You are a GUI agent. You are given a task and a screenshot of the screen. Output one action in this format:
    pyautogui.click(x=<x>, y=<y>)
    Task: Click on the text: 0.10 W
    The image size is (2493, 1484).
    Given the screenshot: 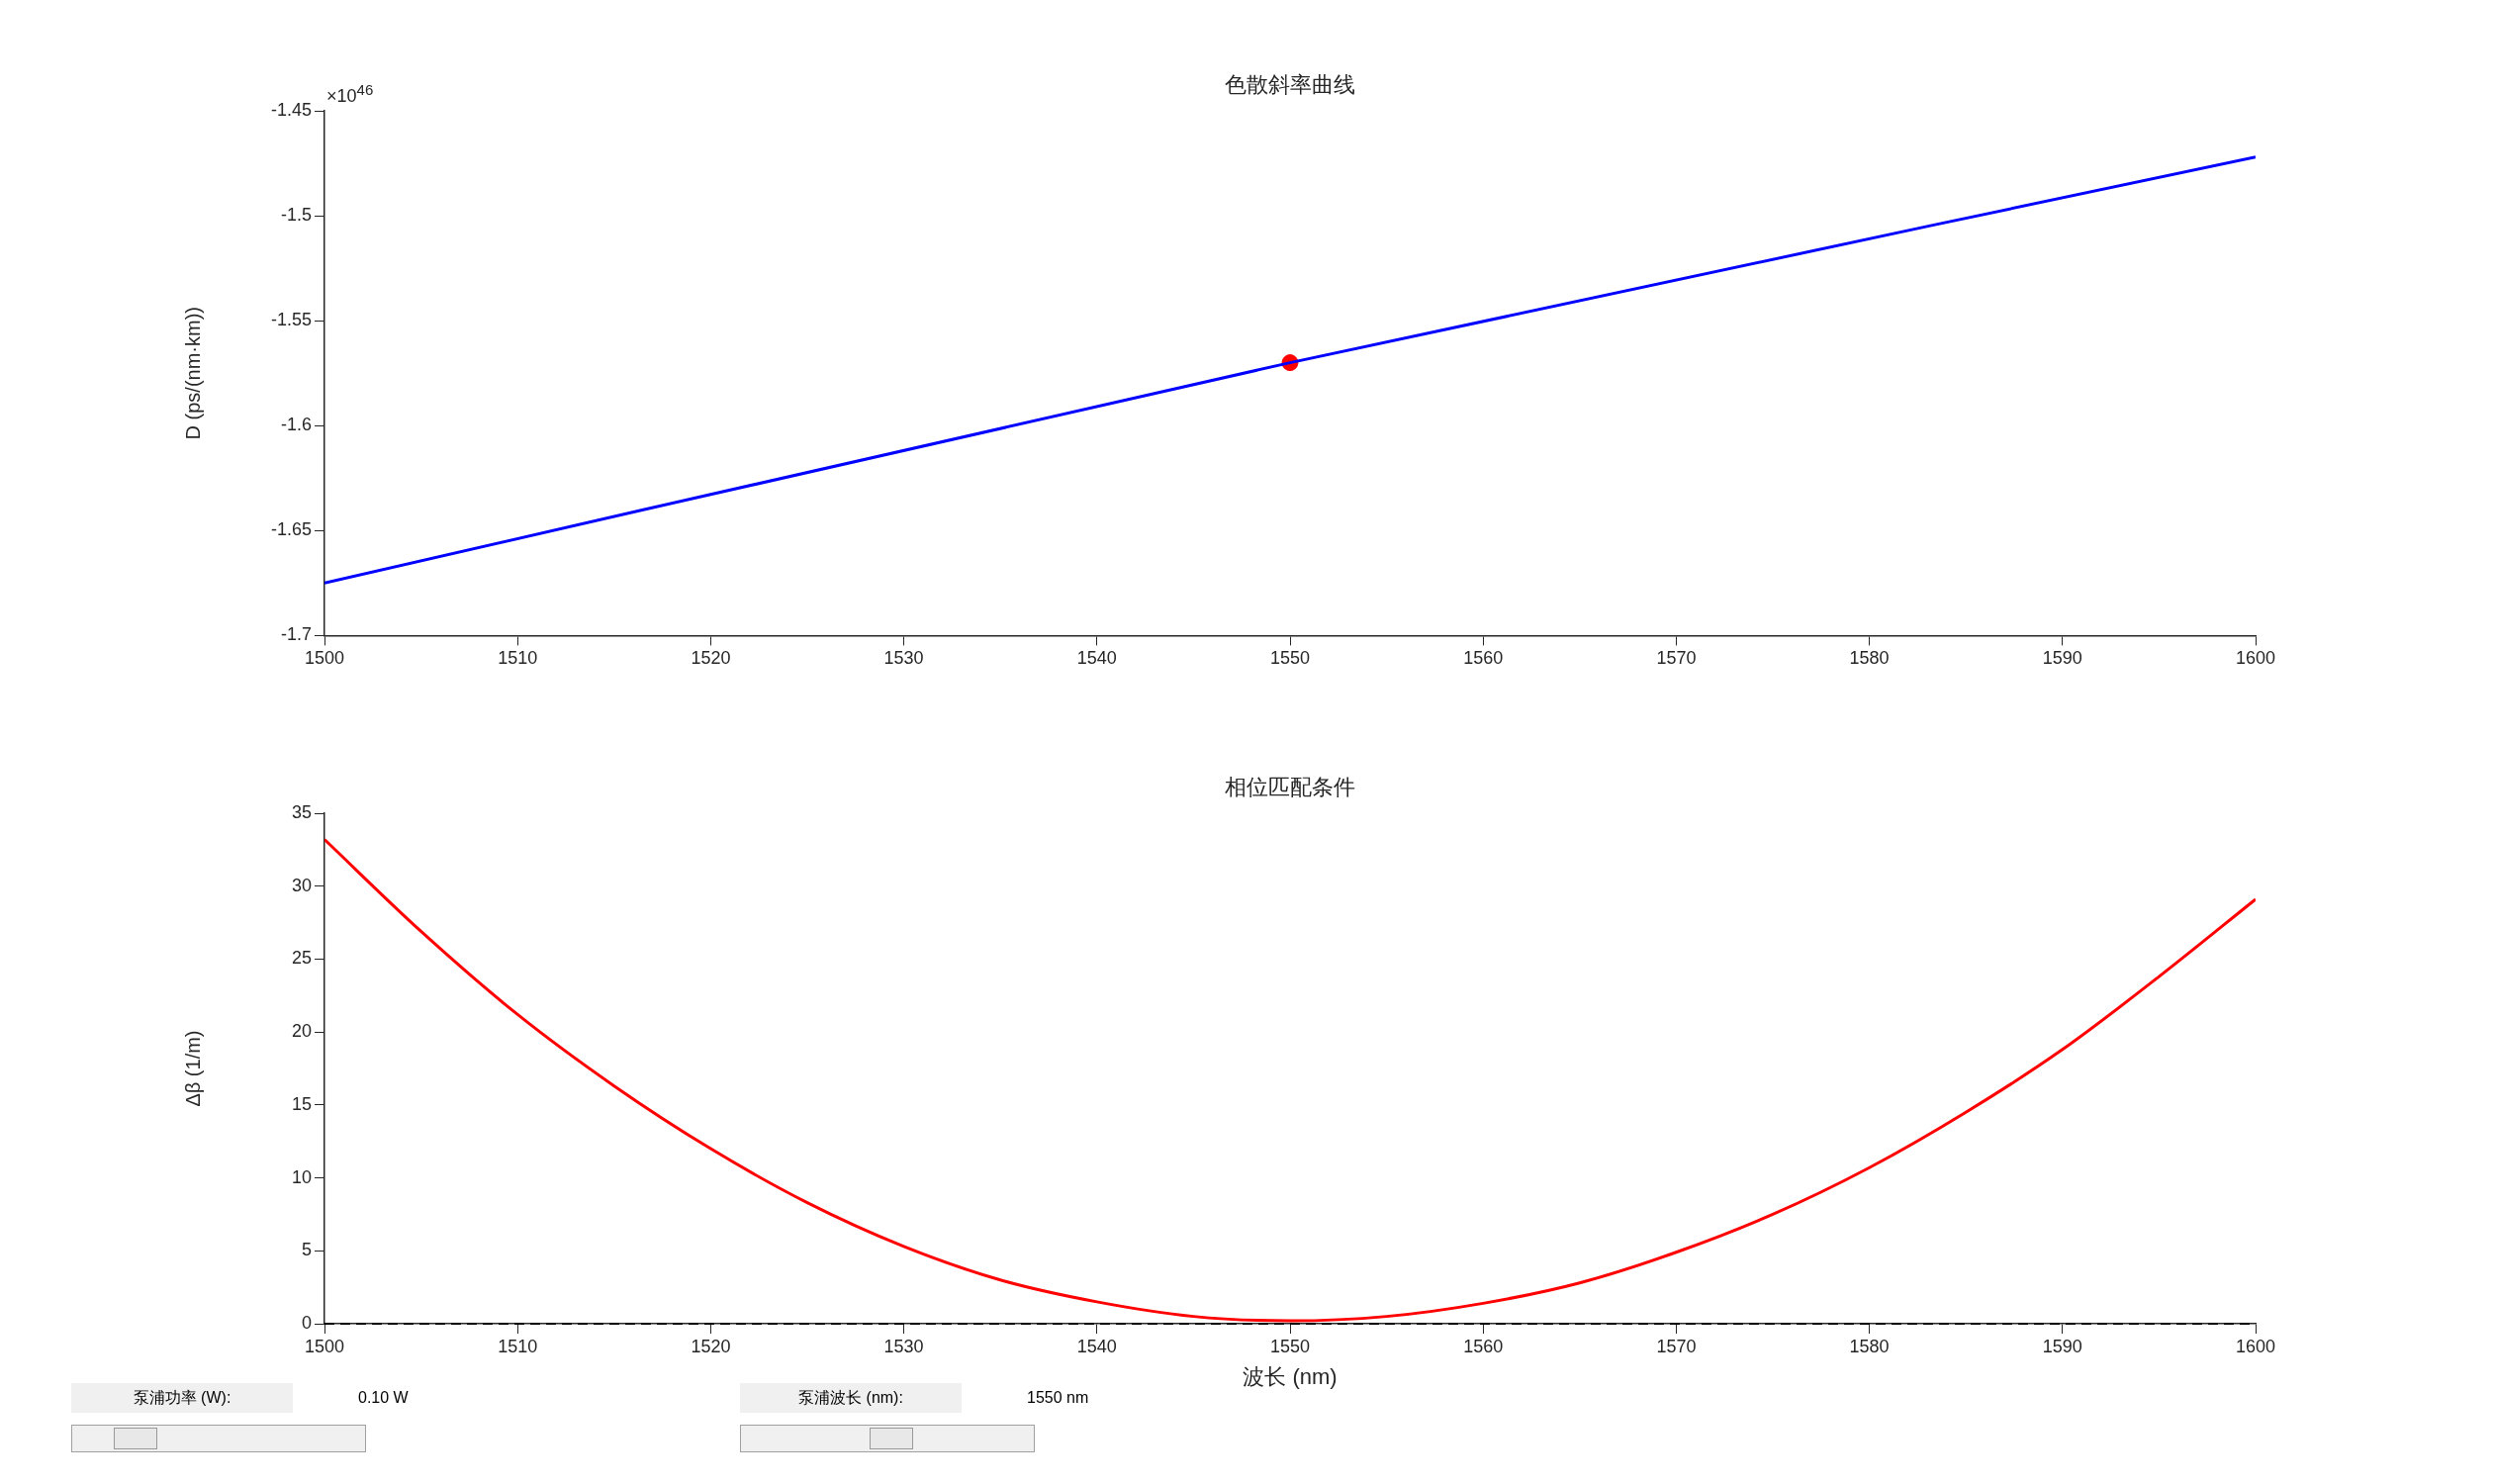 What is the action you would take?
    pyautogui.click(x=383, y=1398)
    